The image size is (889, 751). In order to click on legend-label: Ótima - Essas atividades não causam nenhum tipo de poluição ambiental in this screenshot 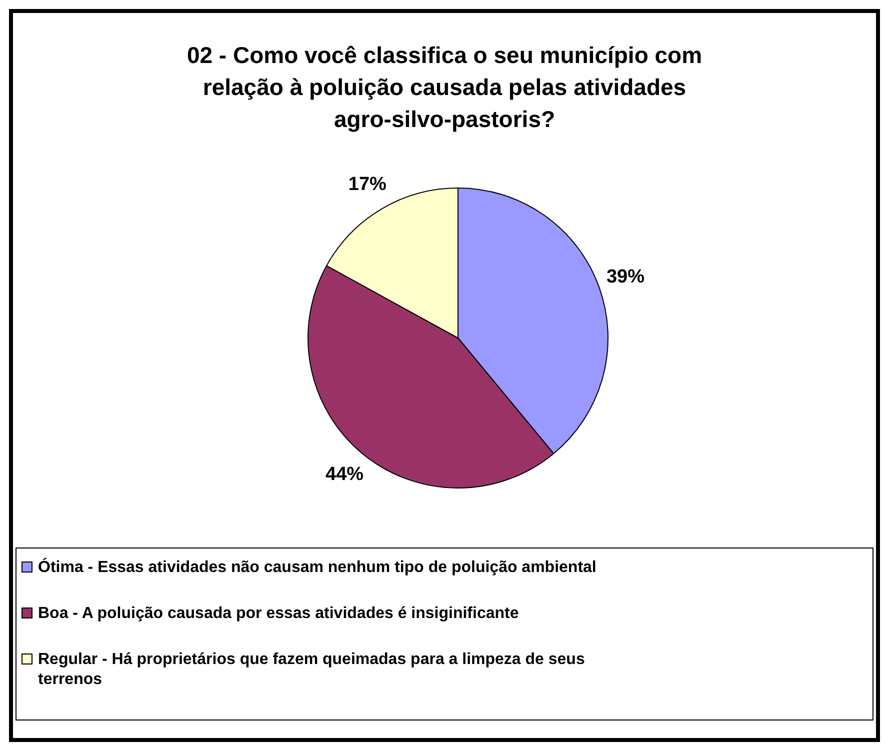, I will do `click(317, 566)`.